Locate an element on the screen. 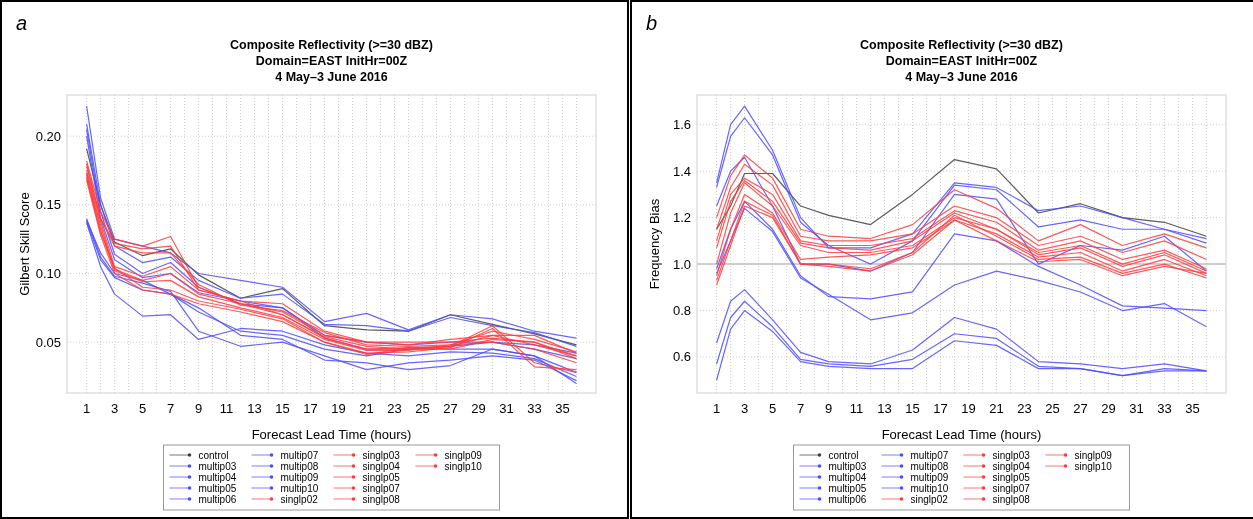  y-tick-label: 0.15 is located at coordinates (48, 205).